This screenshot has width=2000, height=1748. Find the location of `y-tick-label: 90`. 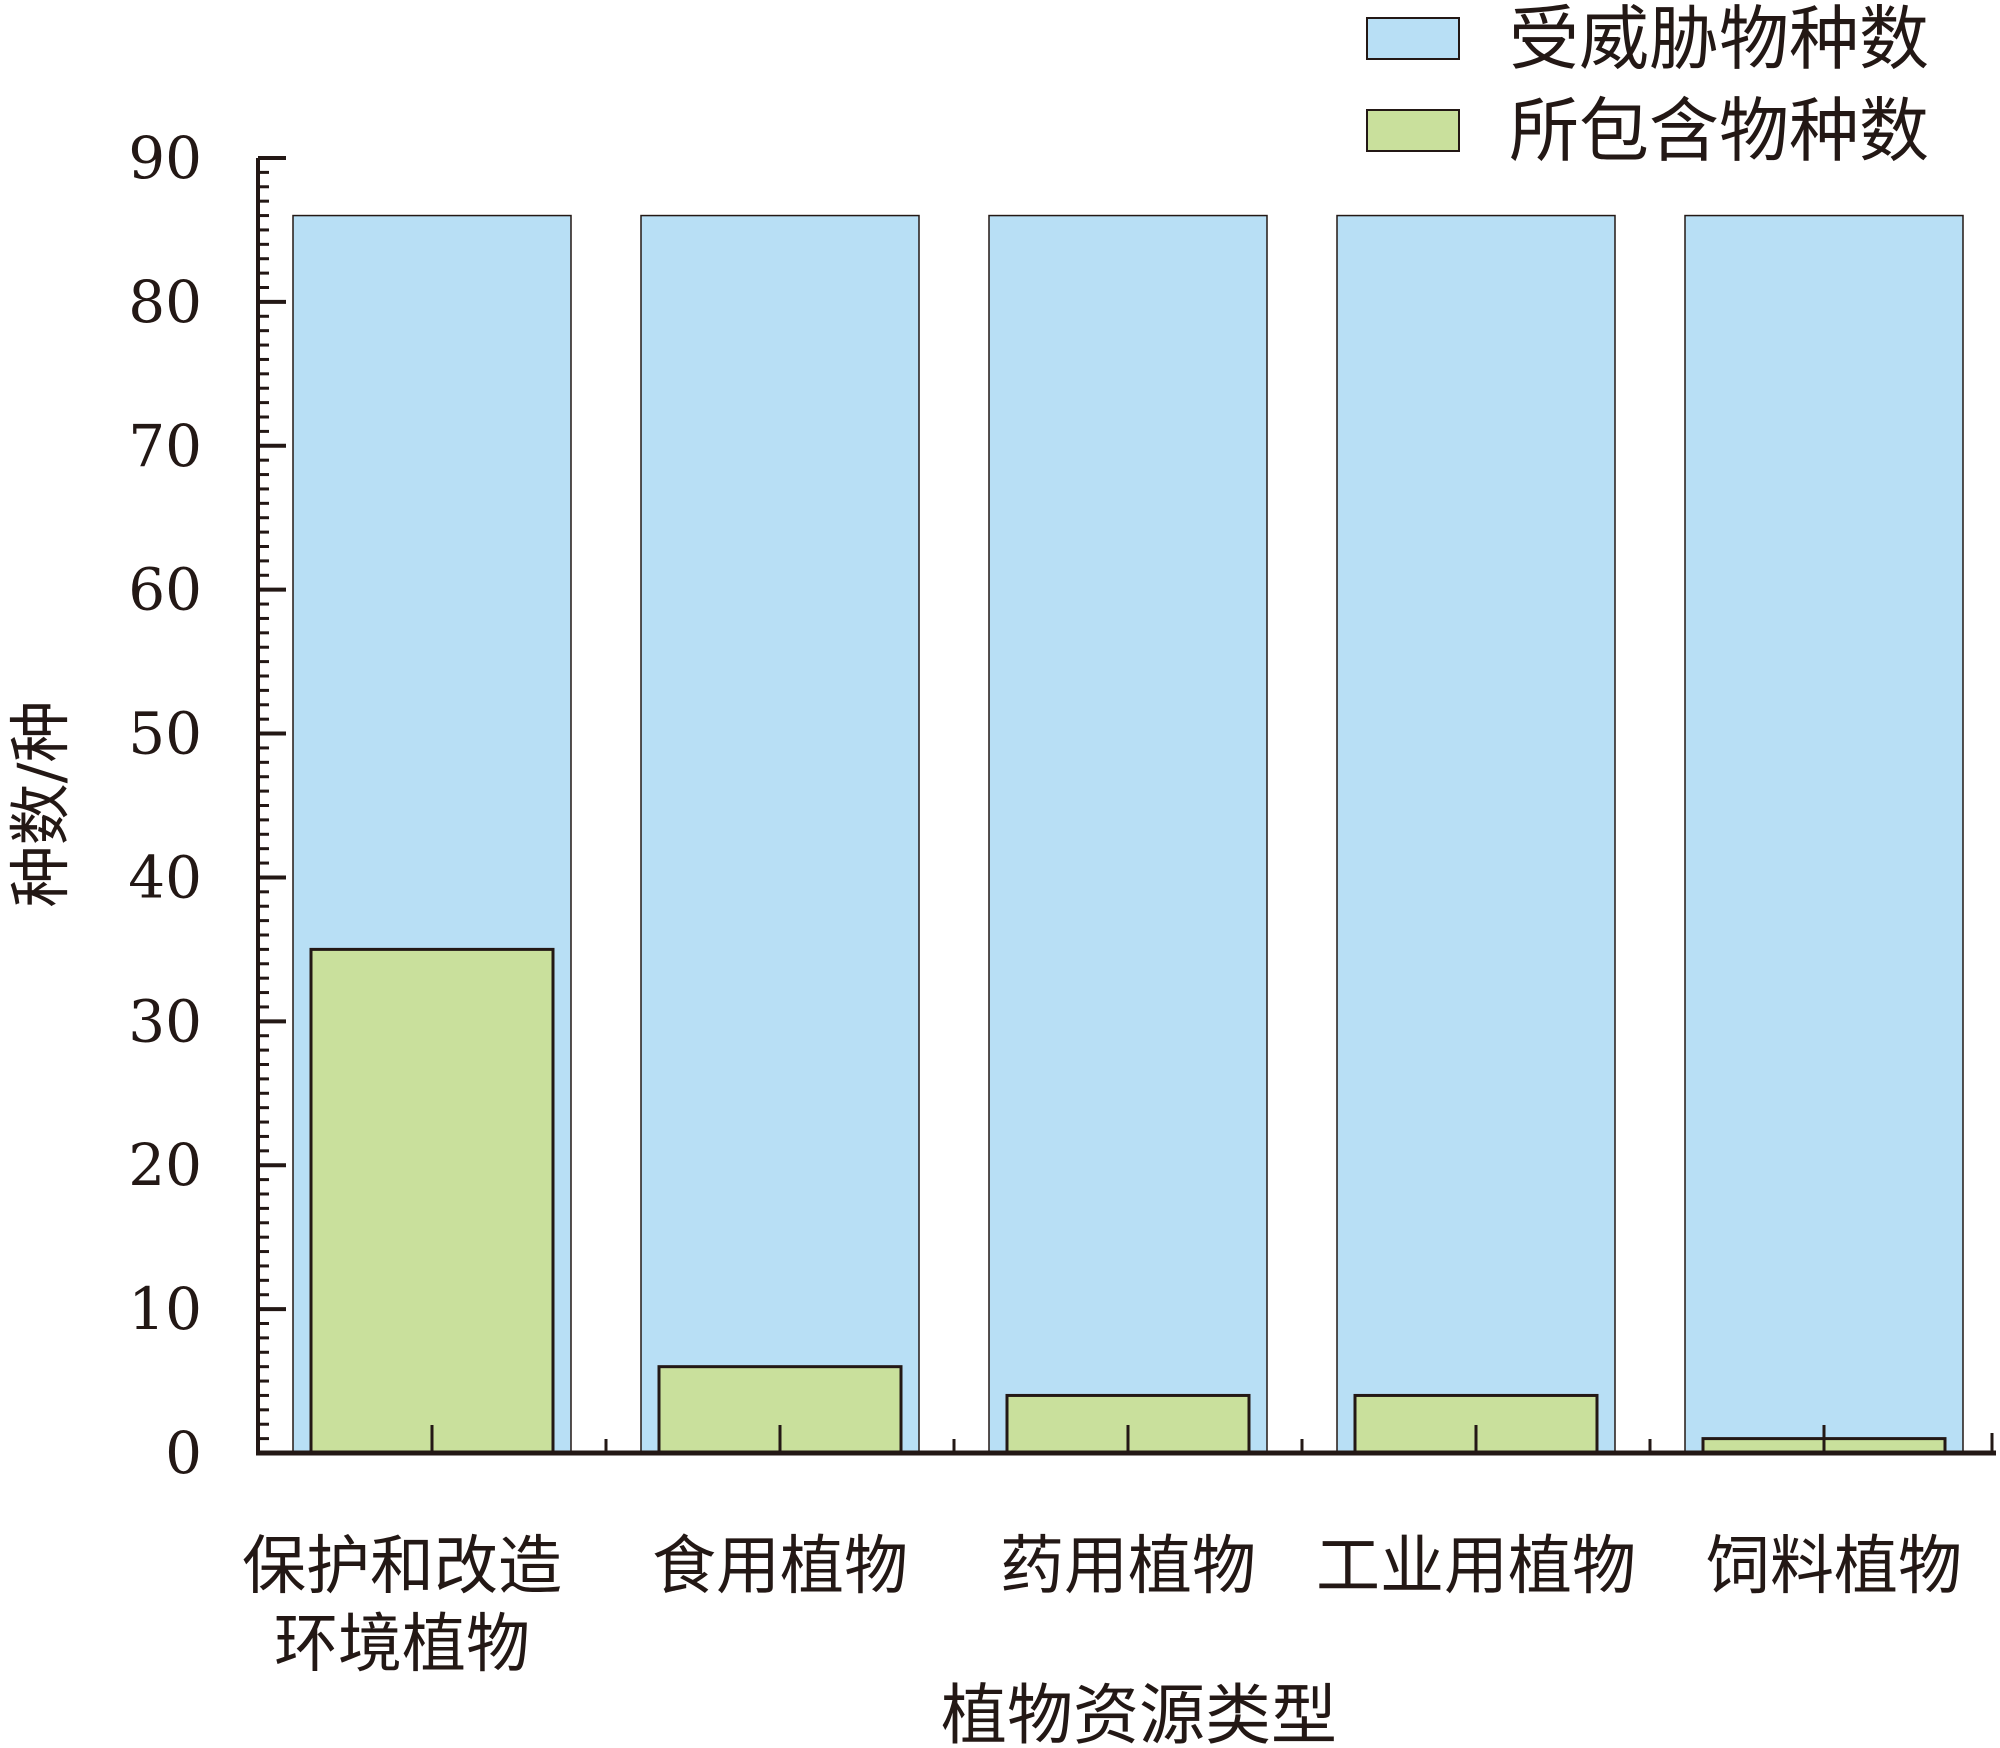

y-tick-label: 90 is located at coordinates (165, 158).